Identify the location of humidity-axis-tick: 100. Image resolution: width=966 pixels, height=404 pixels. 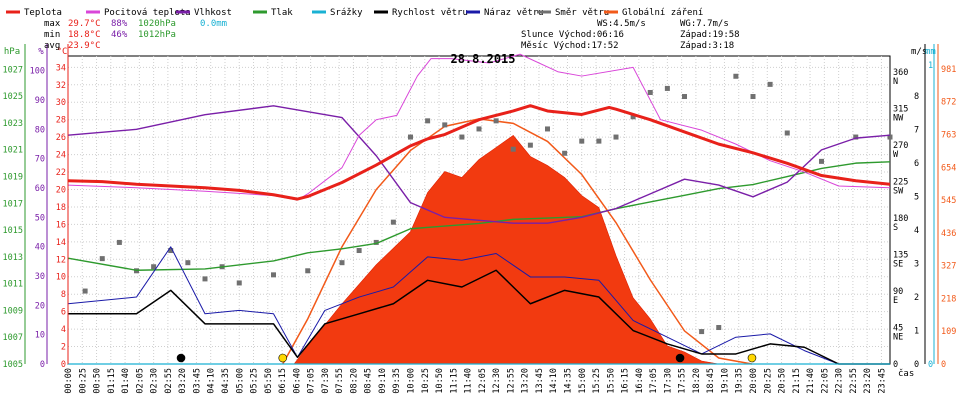
(37, 72).